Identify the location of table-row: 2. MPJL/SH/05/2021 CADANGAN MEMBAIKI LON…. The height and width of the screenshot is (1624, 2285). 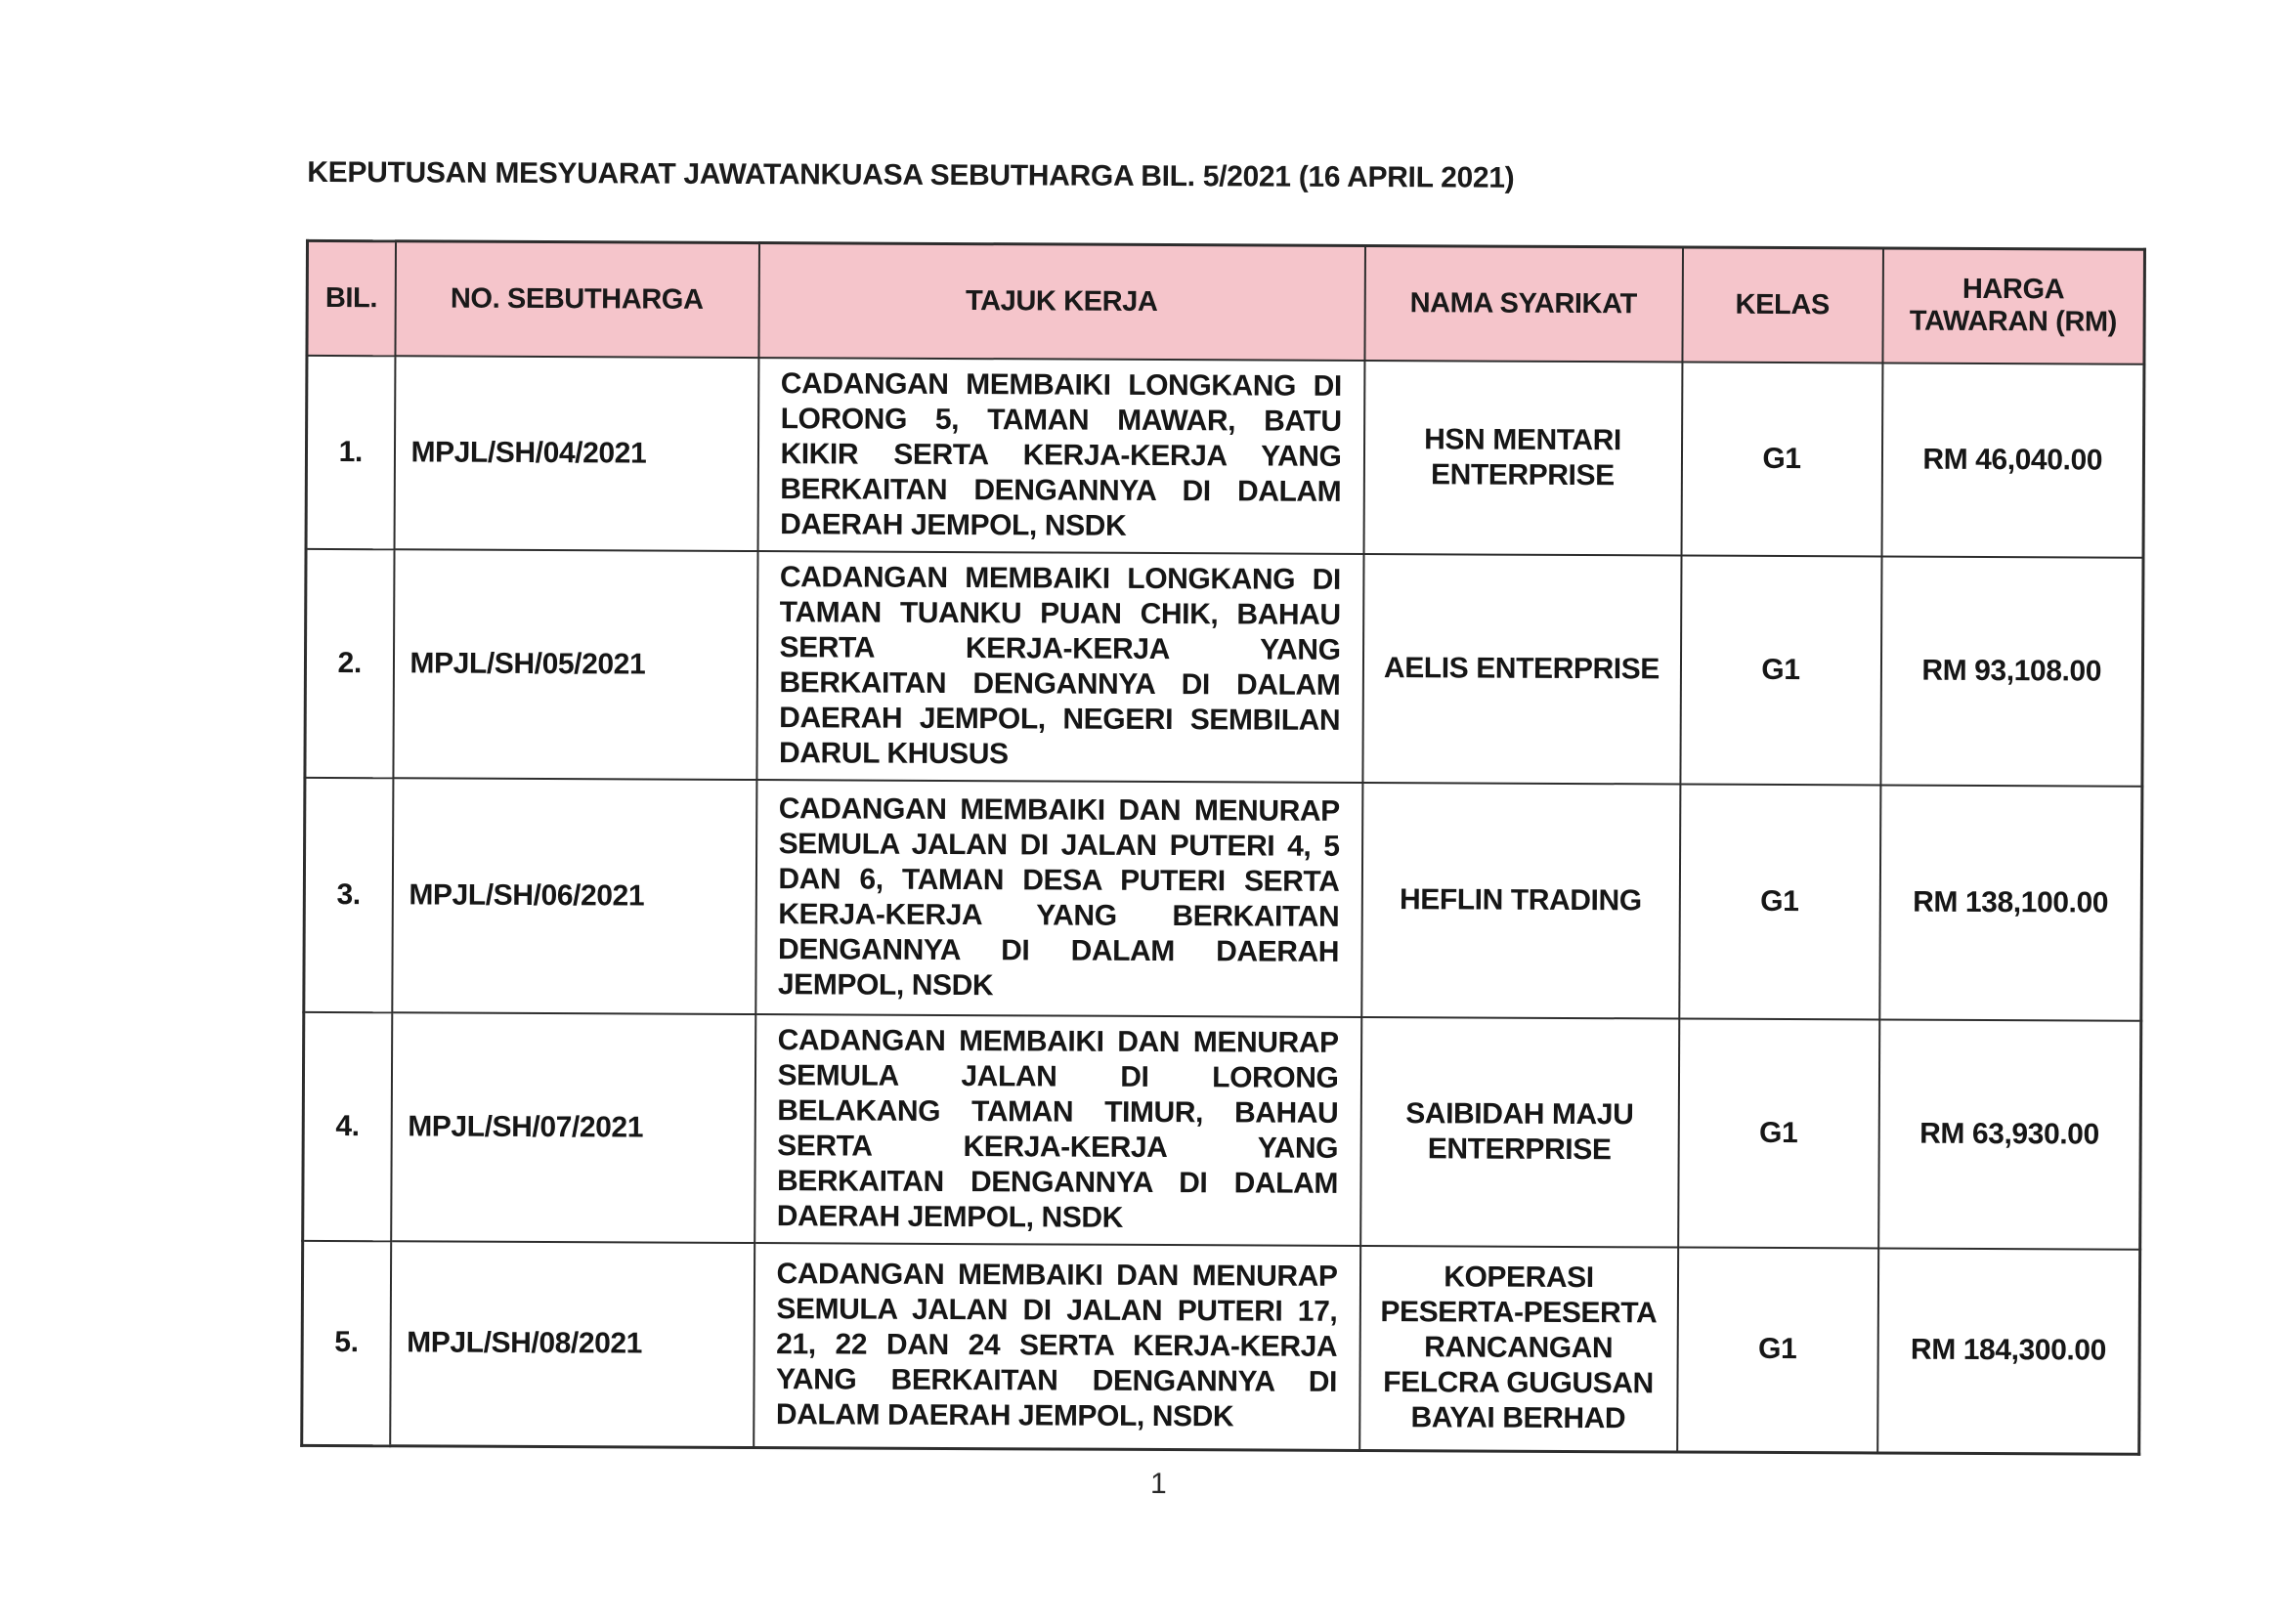
(1224, 667).